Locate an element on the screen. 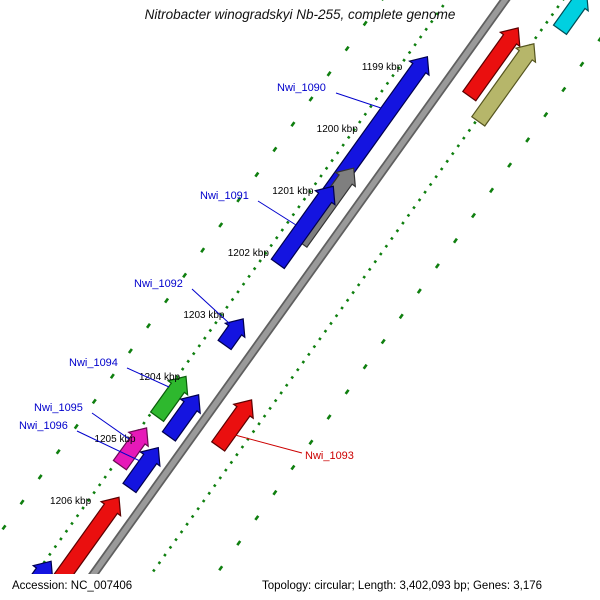 The height and width of the screenshot is (600, 600). scale-tick-label: 1199 kbp is located at coordinates (382, 67).